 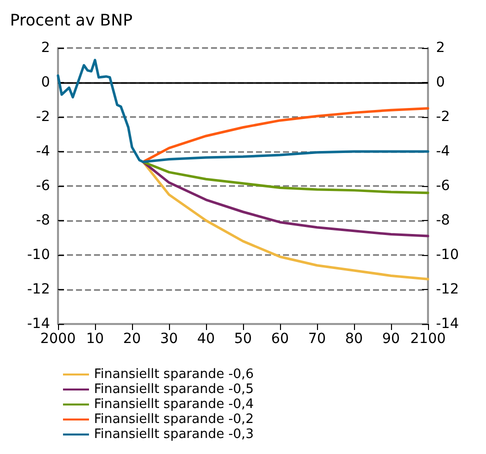 I want to click on y-tick-label: 0, so click(x=45, y=82).